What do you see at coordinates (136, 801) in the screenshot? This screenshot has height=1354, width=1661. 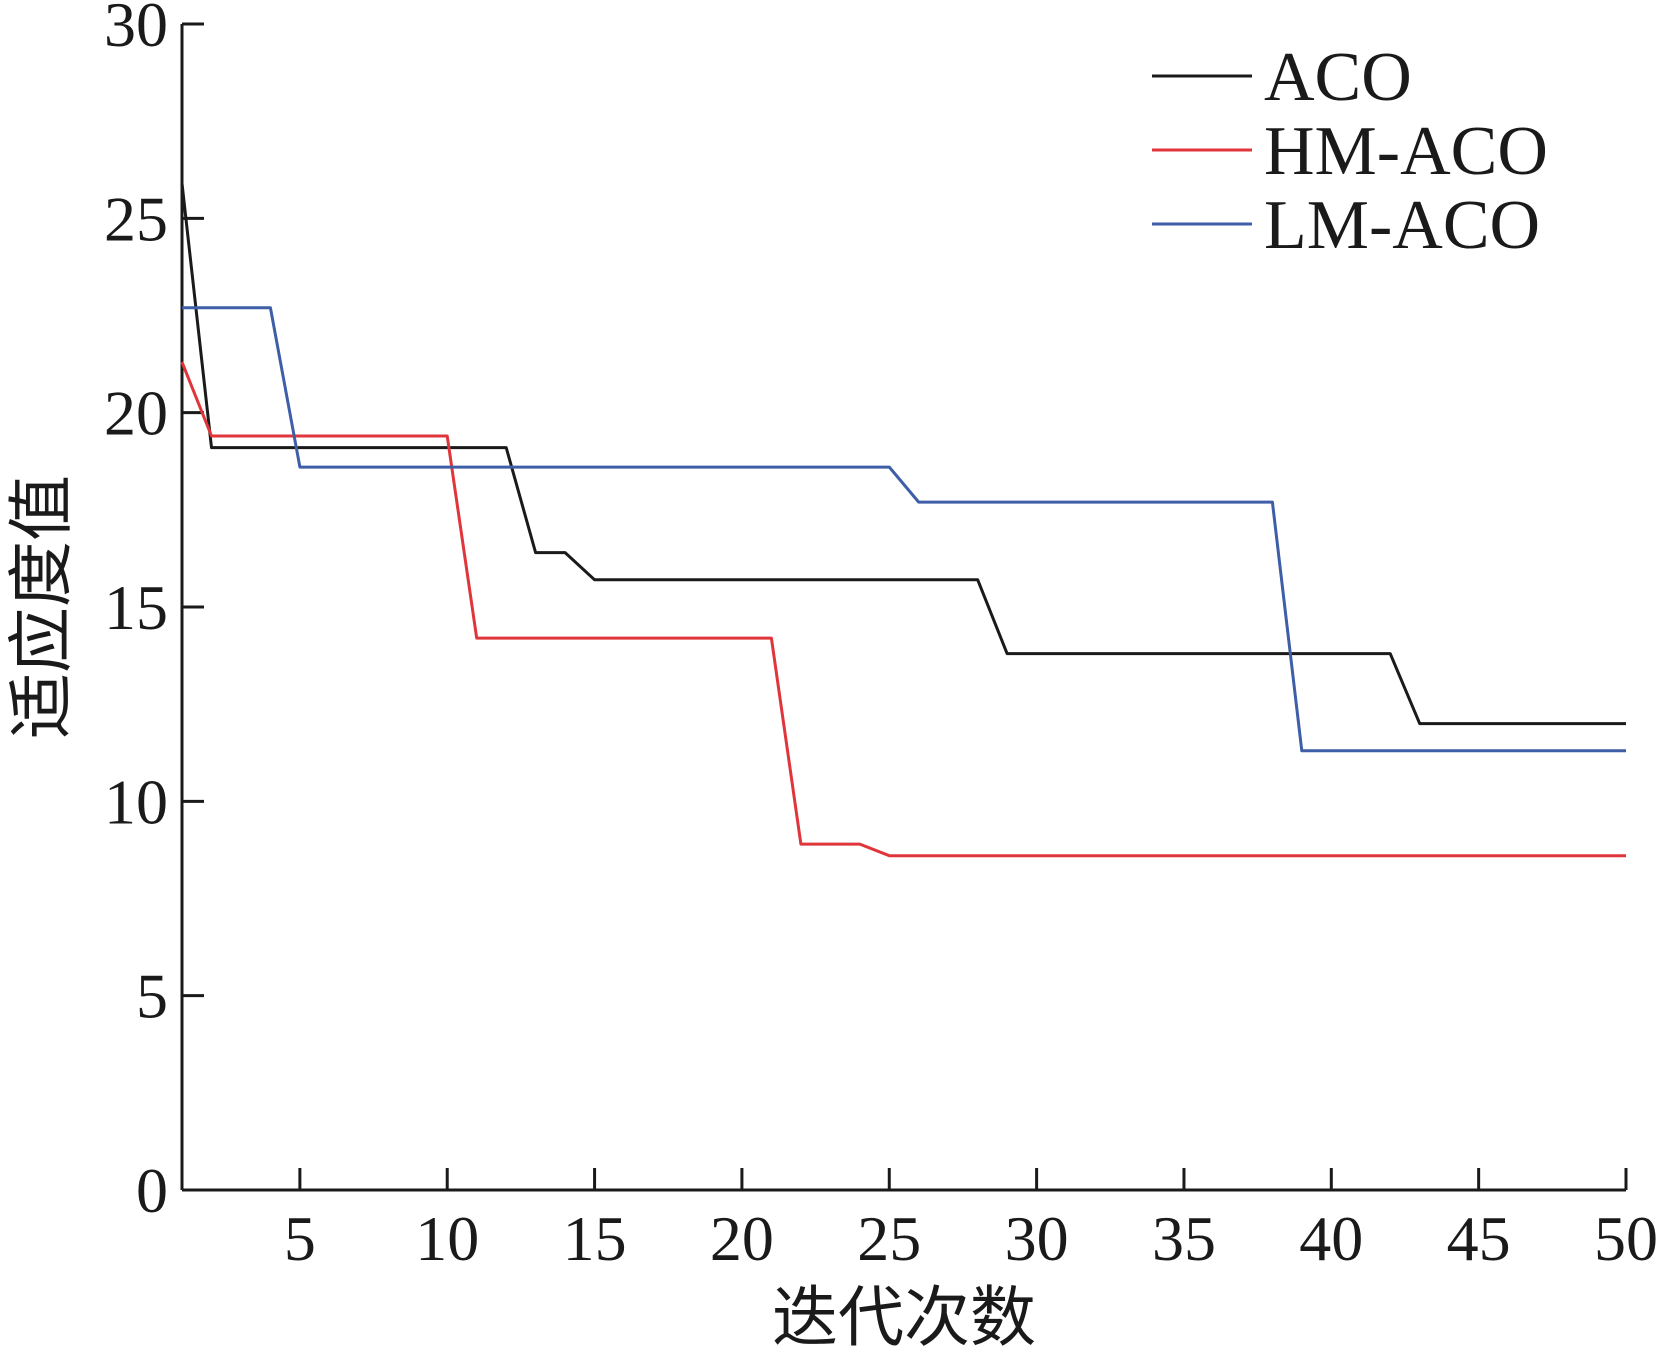 I see `y-tick-label: 10` at bounding box center [136, 801].